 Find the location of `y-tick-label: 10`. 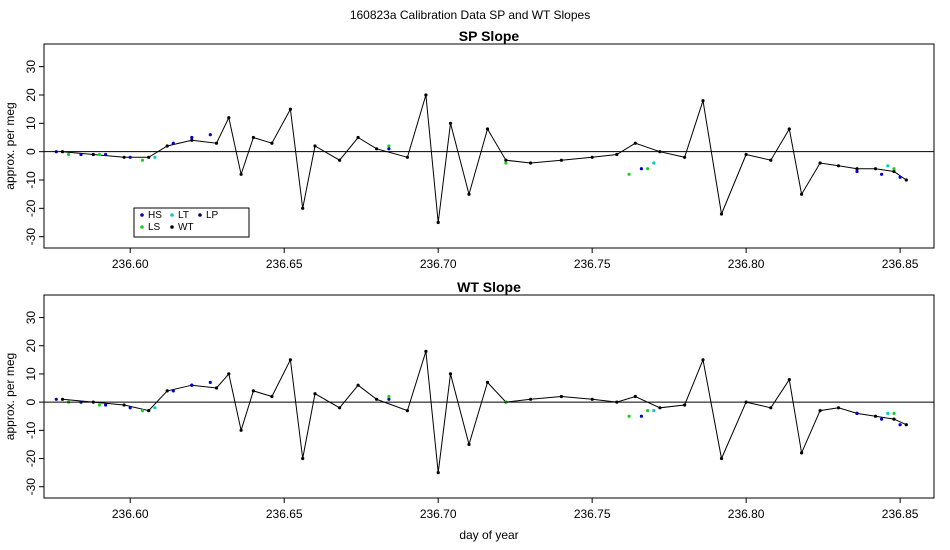

y-tick-label: 10 is located at coordinates (31, 123).